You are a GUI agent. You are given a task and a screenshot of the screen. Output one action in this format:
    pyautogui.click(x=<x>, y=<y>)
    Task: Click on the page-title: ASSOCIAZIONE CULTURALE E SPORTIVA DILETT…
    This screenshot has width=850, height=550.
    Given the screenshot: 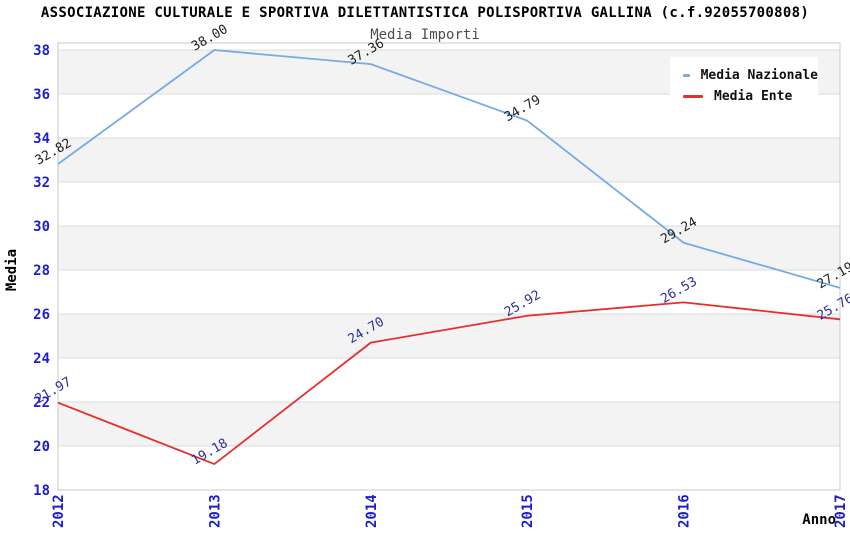 What is the action you would take?
    pyautogui.click(x=425, y=13)
    